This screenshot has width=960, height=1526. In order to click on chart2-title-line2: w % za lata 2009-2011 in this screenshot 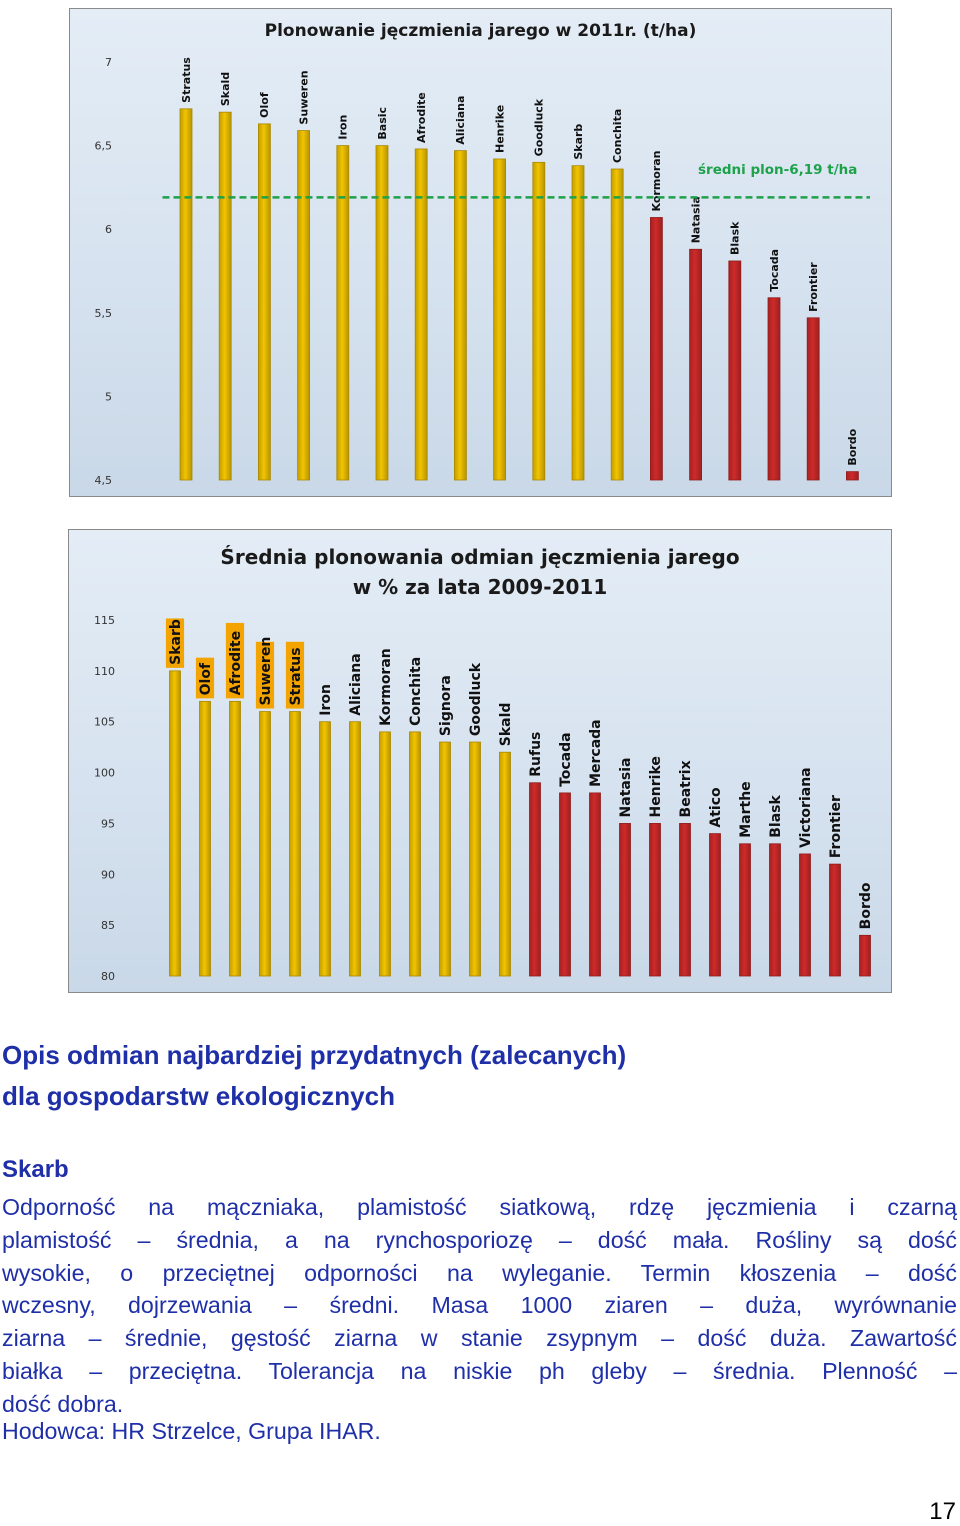, I will do `click(480, 587)`.